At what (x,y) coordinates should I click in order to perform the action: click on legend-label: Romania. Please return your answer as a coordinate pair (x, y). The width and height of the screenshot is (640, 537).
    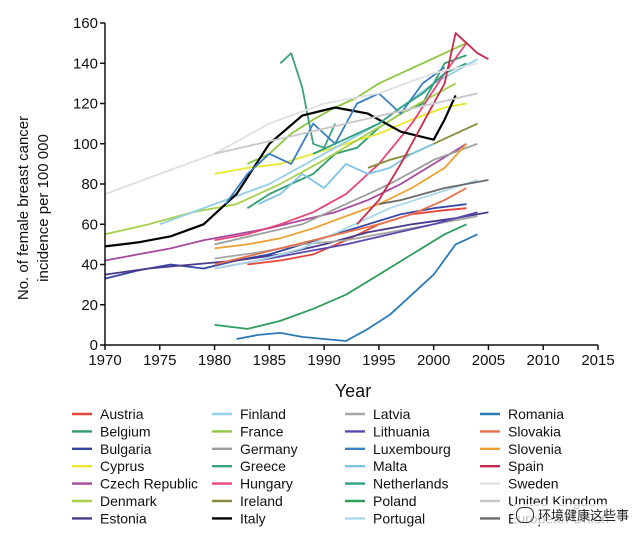
    Looking at the image, I should click on (536, 414).